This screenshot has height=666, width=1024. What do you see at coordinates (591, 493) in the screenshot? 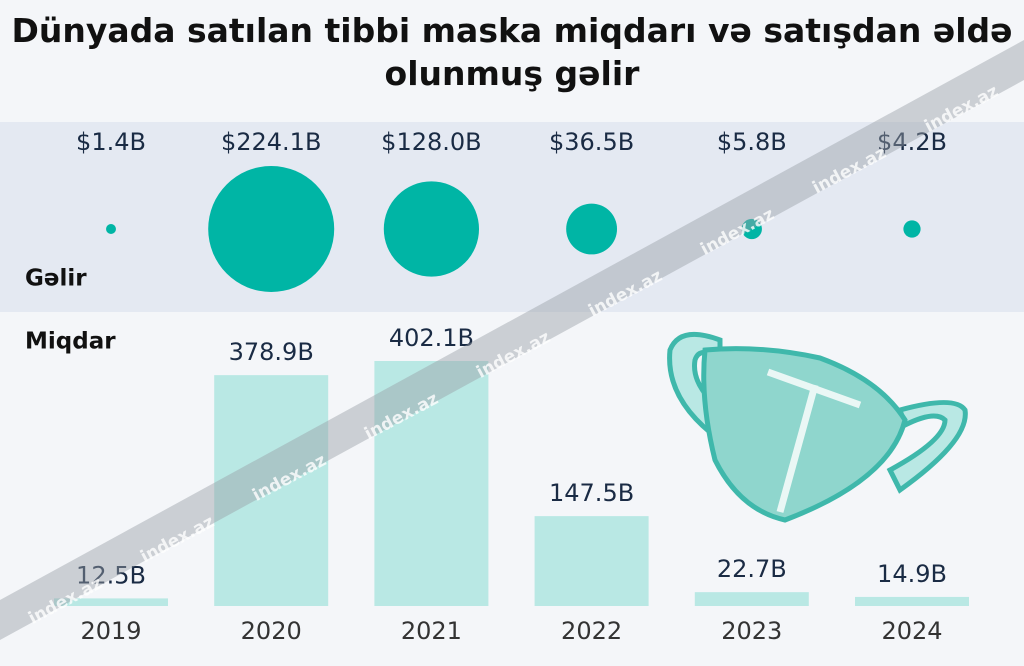
I see `value-label: 147.5B` at bounding box center [591, 493].